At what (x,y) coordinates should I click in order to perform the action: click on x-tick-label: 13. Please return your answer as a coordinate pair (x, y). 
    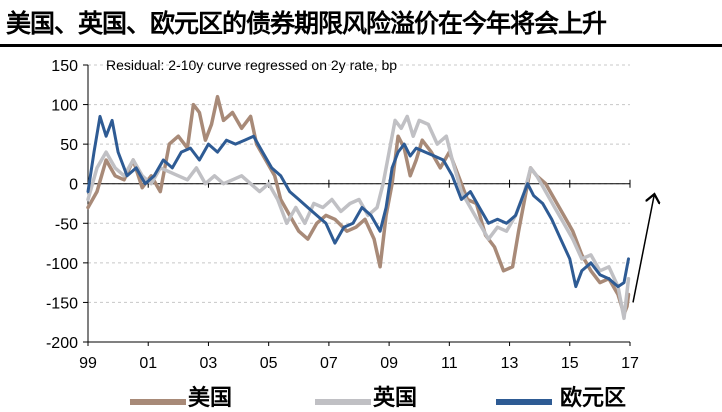
    Looking at the image, I should click on (510, 363).